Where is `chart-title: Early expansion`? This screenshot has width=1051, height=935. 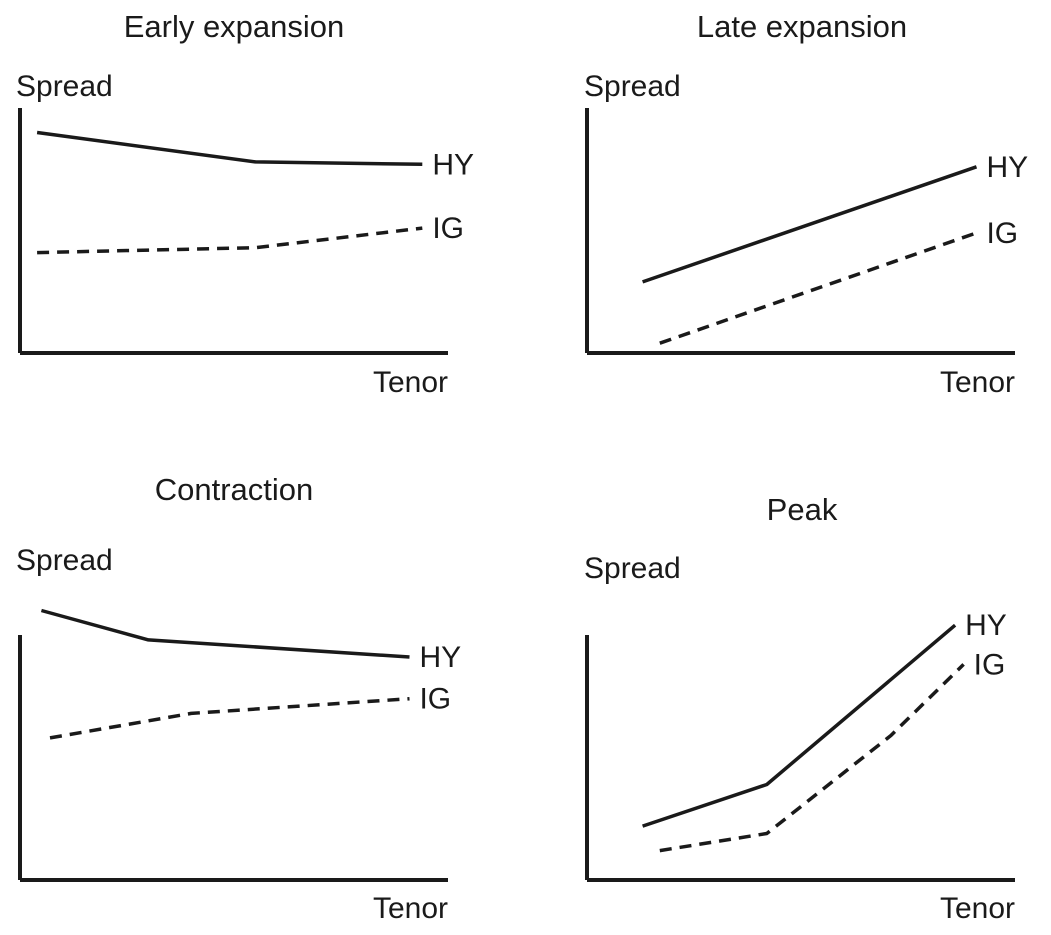
chart-title: Early expansion is located at coordinates (234, 26).